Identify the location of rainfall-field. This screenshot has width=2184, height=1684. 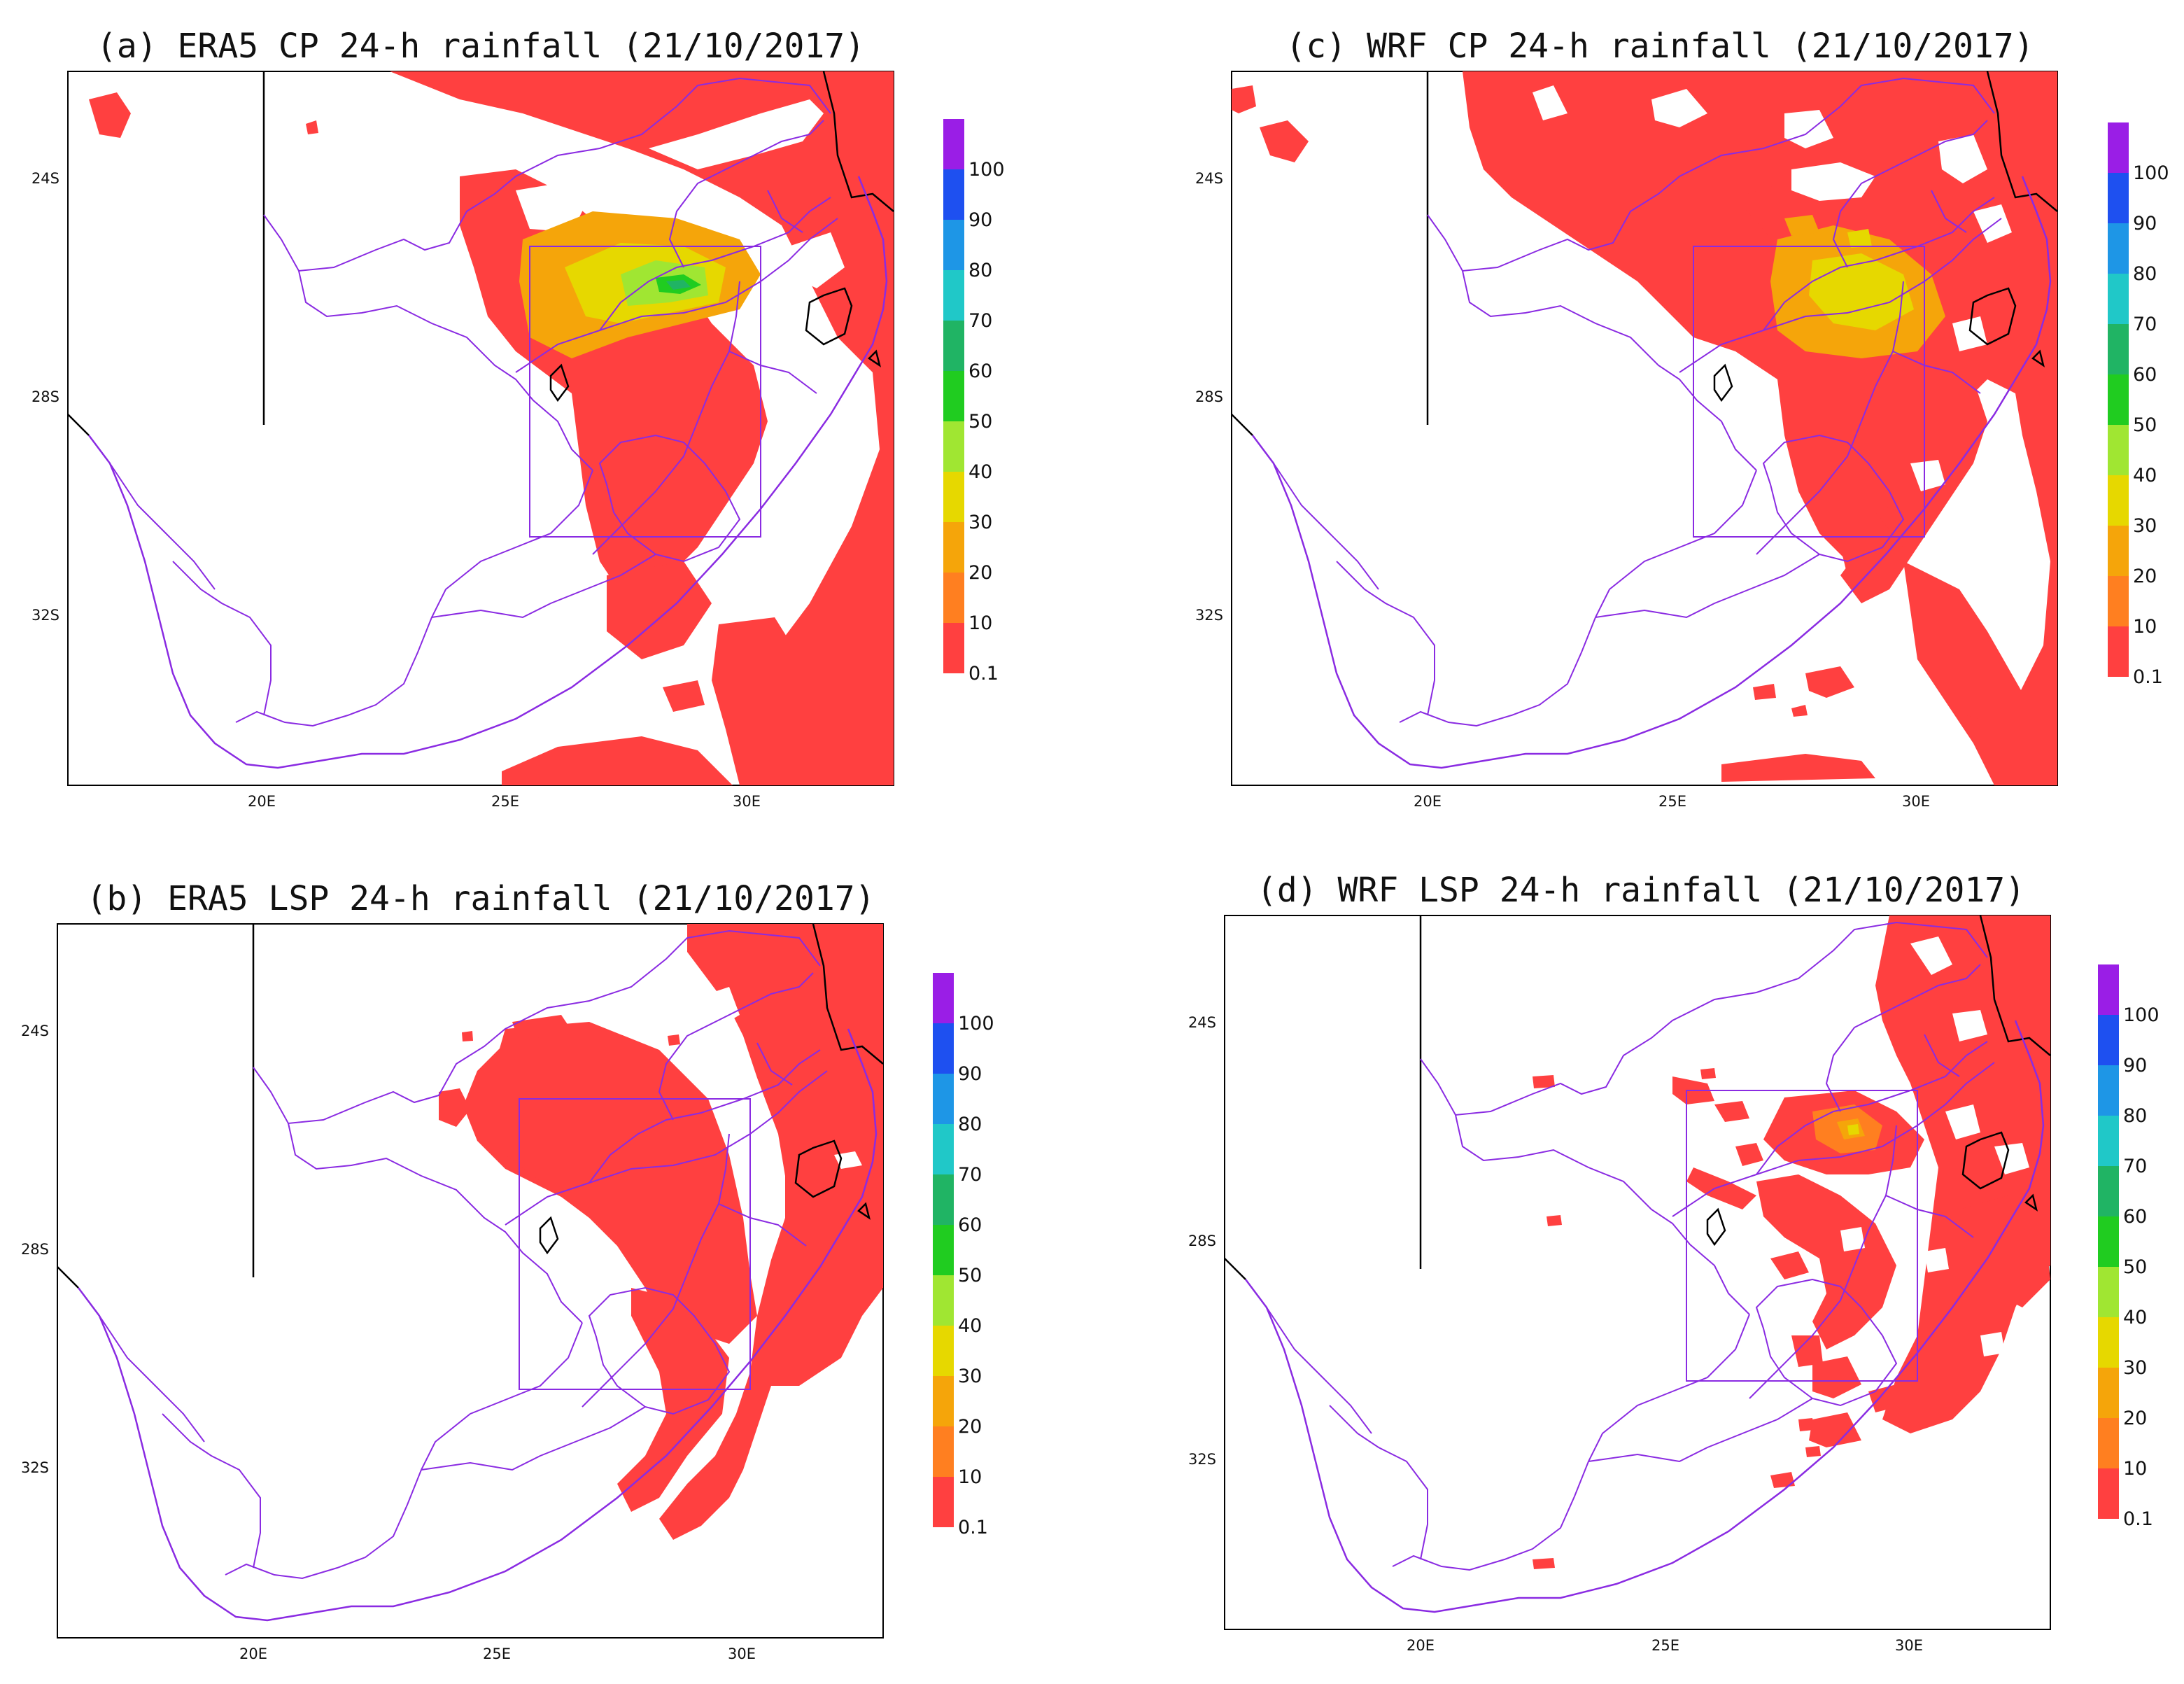
(661, 1232).